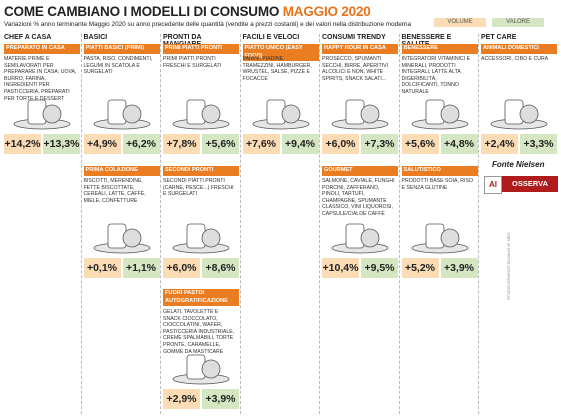  What do you see at coordinates (201, 171) in the screenshot?
I see `card-label: SECONDI PRONTI` at bounding box center [201, 171].